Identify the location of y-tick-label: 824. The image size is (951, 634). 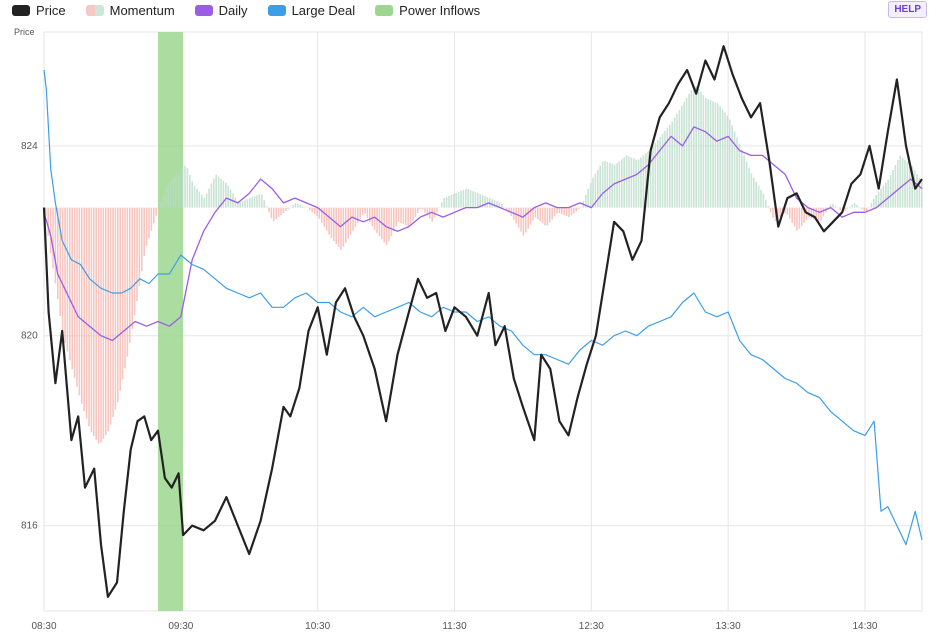
(29, 146).